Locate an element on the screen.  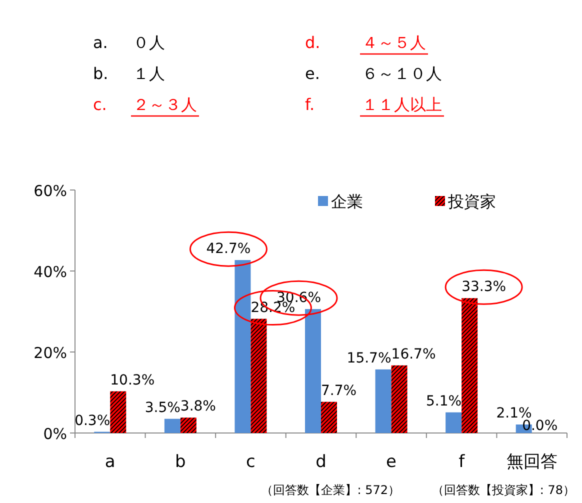
text: f. is located at coordinates (310, 104).